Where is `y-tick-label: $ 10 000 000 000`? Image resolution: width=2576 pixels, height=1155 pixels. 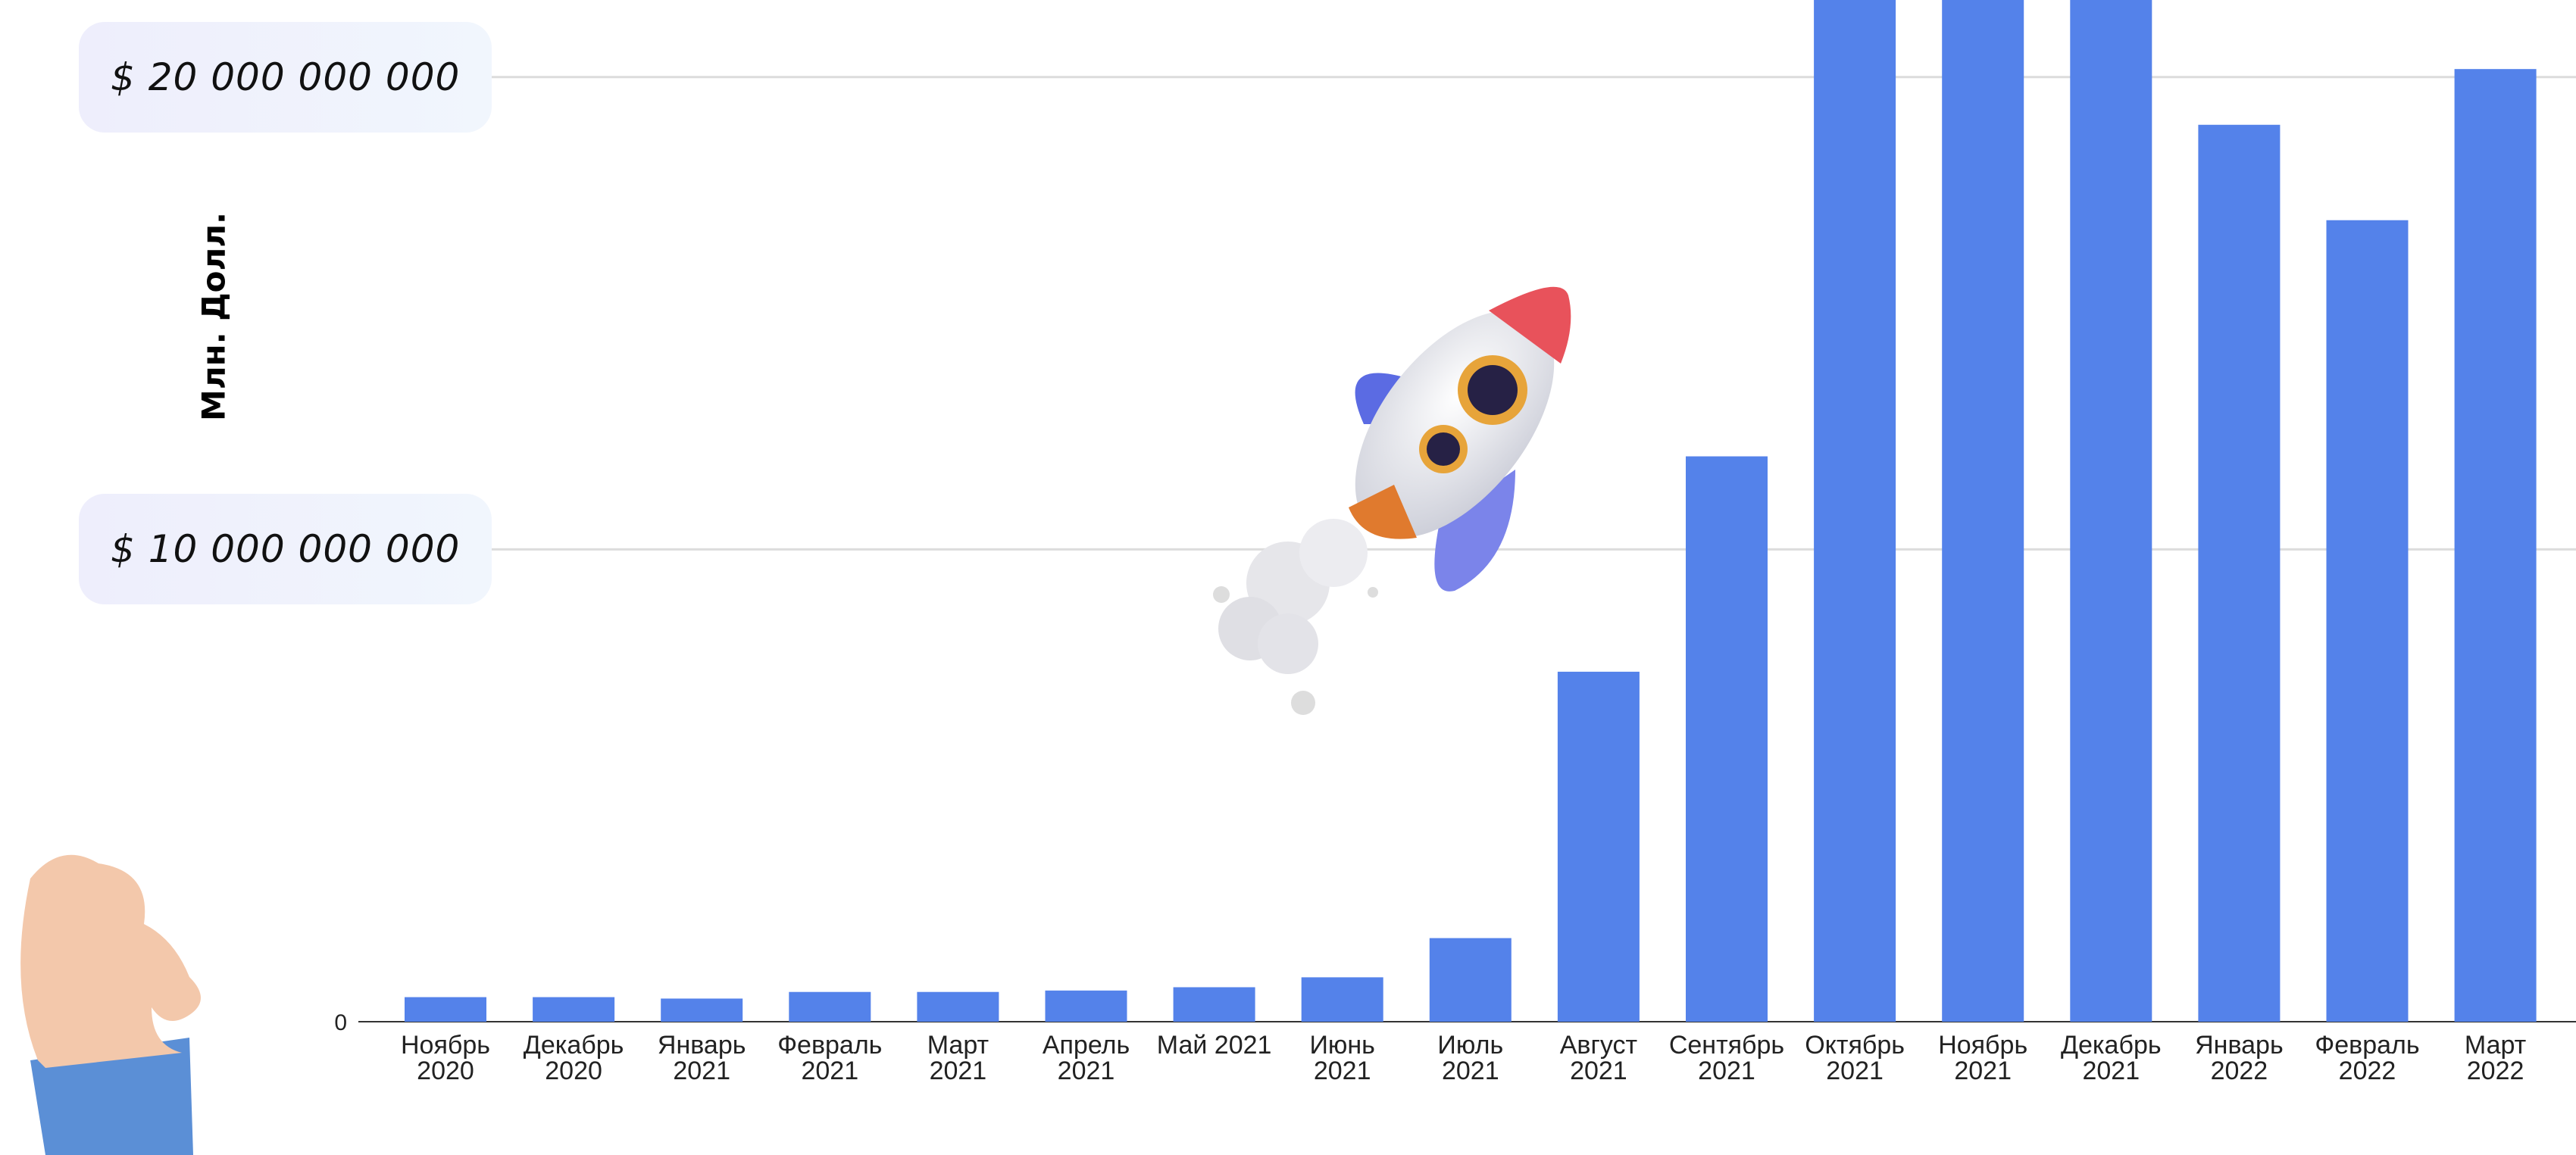
y-tick-label: $ 10 000 000 000 is located at coordinates (286, 549).